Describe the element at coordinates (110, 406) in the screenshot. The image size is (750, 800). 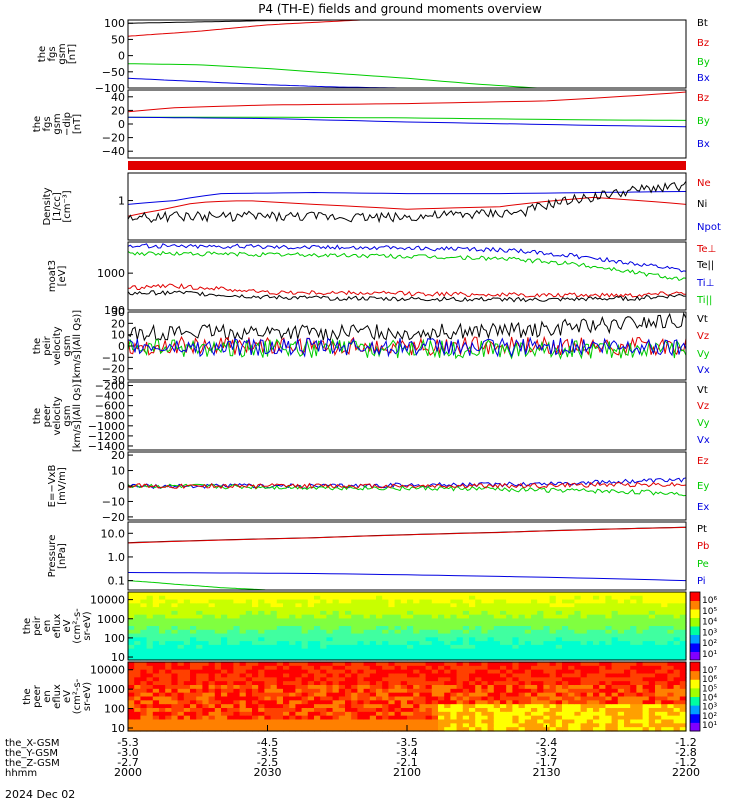
I see `y-tick-label: −600` at that location.